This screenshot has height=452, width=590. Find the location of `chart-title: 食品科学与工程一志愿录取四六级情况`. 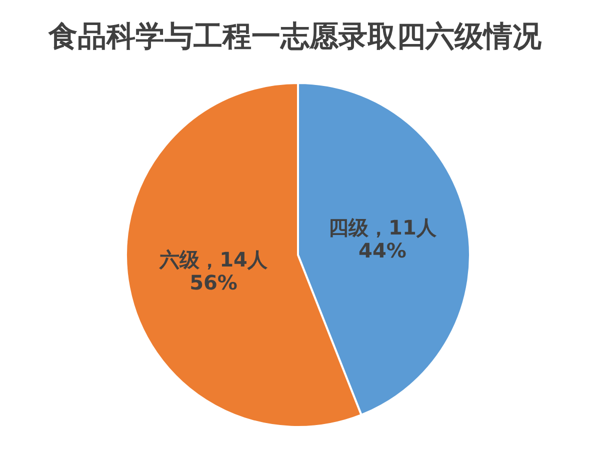

chart-title: 食品科学与工程一志愿录取四六级情况 is located at coordinates (295, 36).